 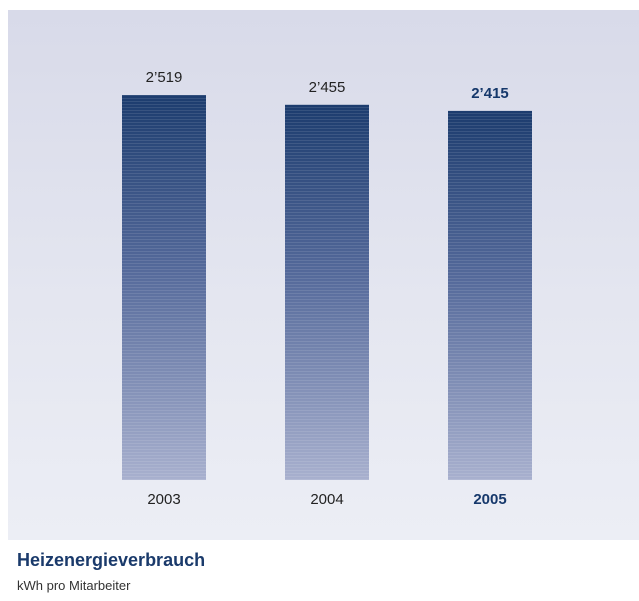 I want to click on value-label-2004: 2’455, so click(x=327, y=87).